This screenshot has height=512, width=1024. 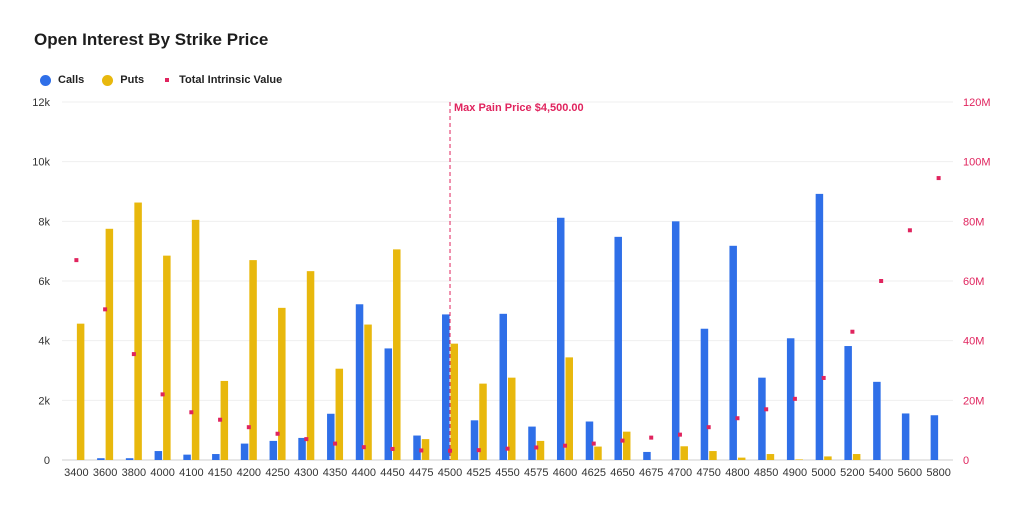 What do you see at coordinates (44, 401) in the screenshot?
I see `y-left-tick-label: 2k` at bounding box center [44, 401].